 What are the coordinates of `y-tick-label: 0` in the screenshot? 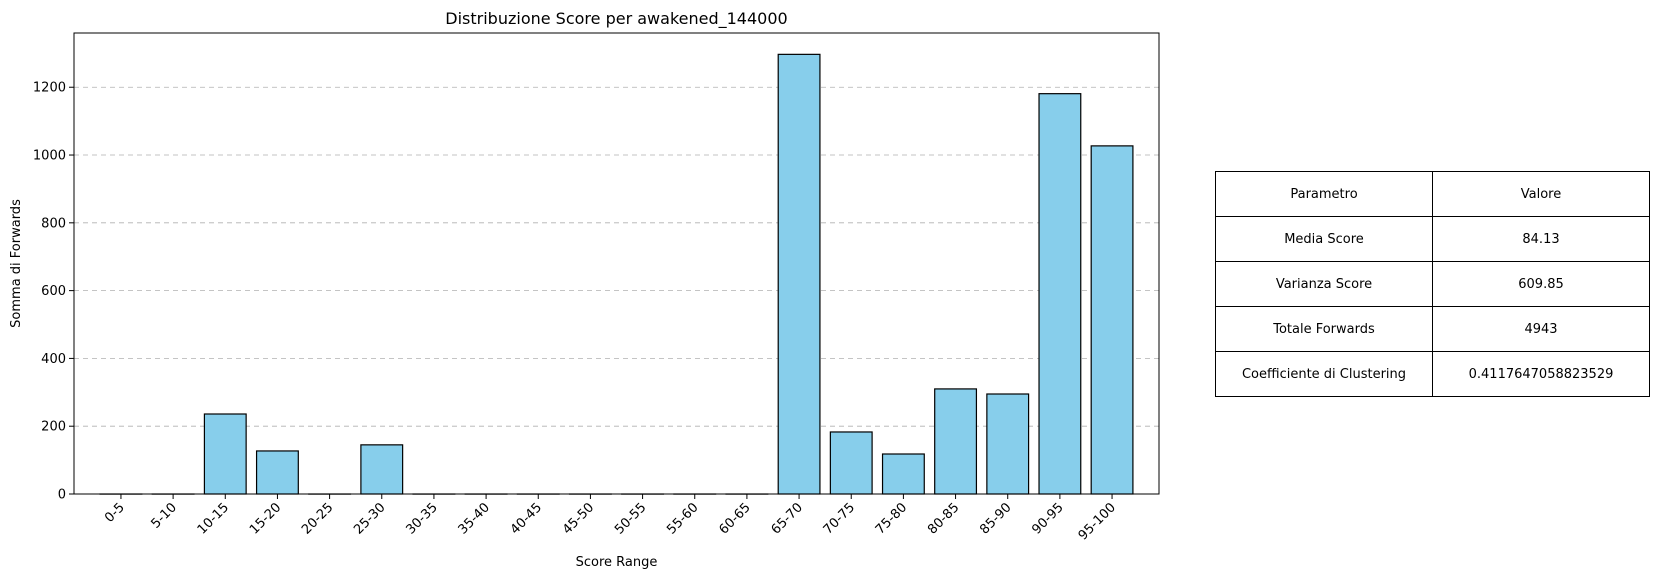 It's located at (62, 495).